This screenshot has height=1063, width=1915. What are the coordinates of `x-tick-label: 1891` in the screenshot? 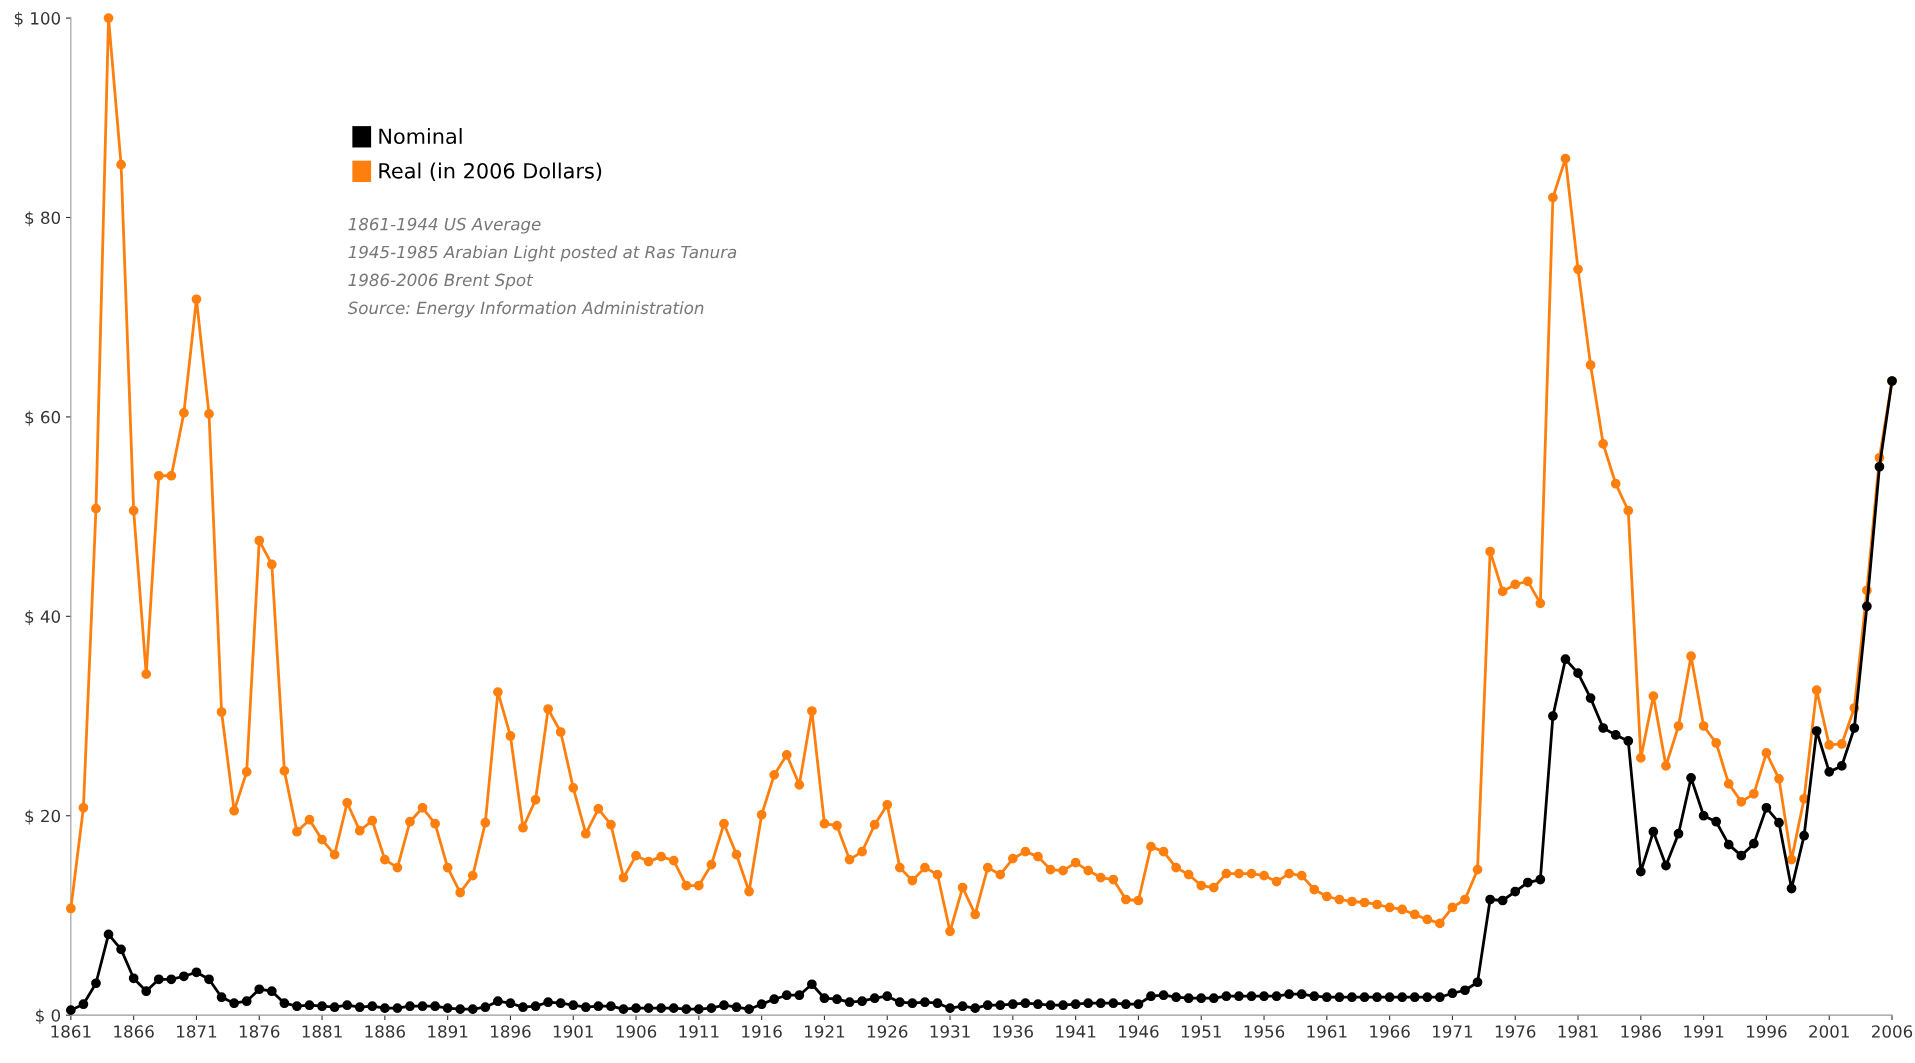 It's located at (448, 1031).